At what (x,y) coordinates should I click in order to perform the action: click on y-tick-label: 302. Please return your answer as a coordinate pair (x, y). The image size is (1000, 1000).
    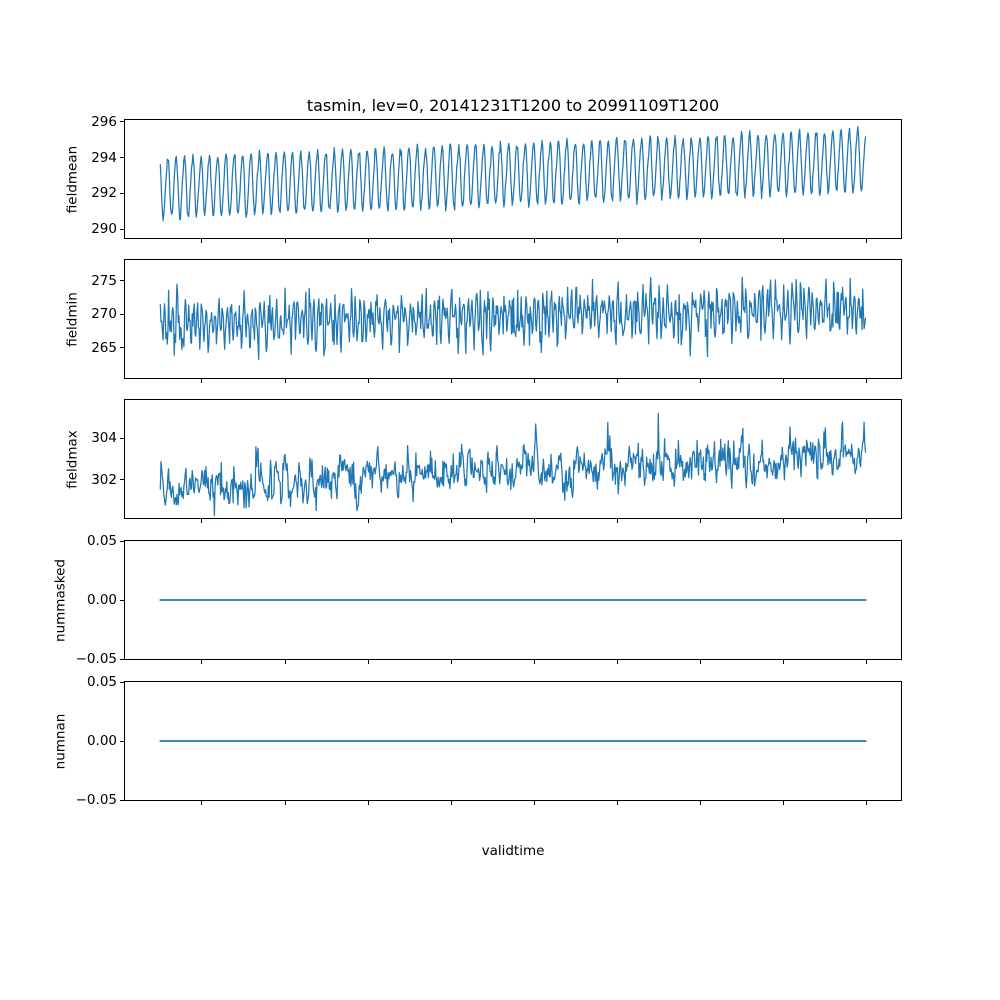
    Looking at the image, I should click on (104, 479).